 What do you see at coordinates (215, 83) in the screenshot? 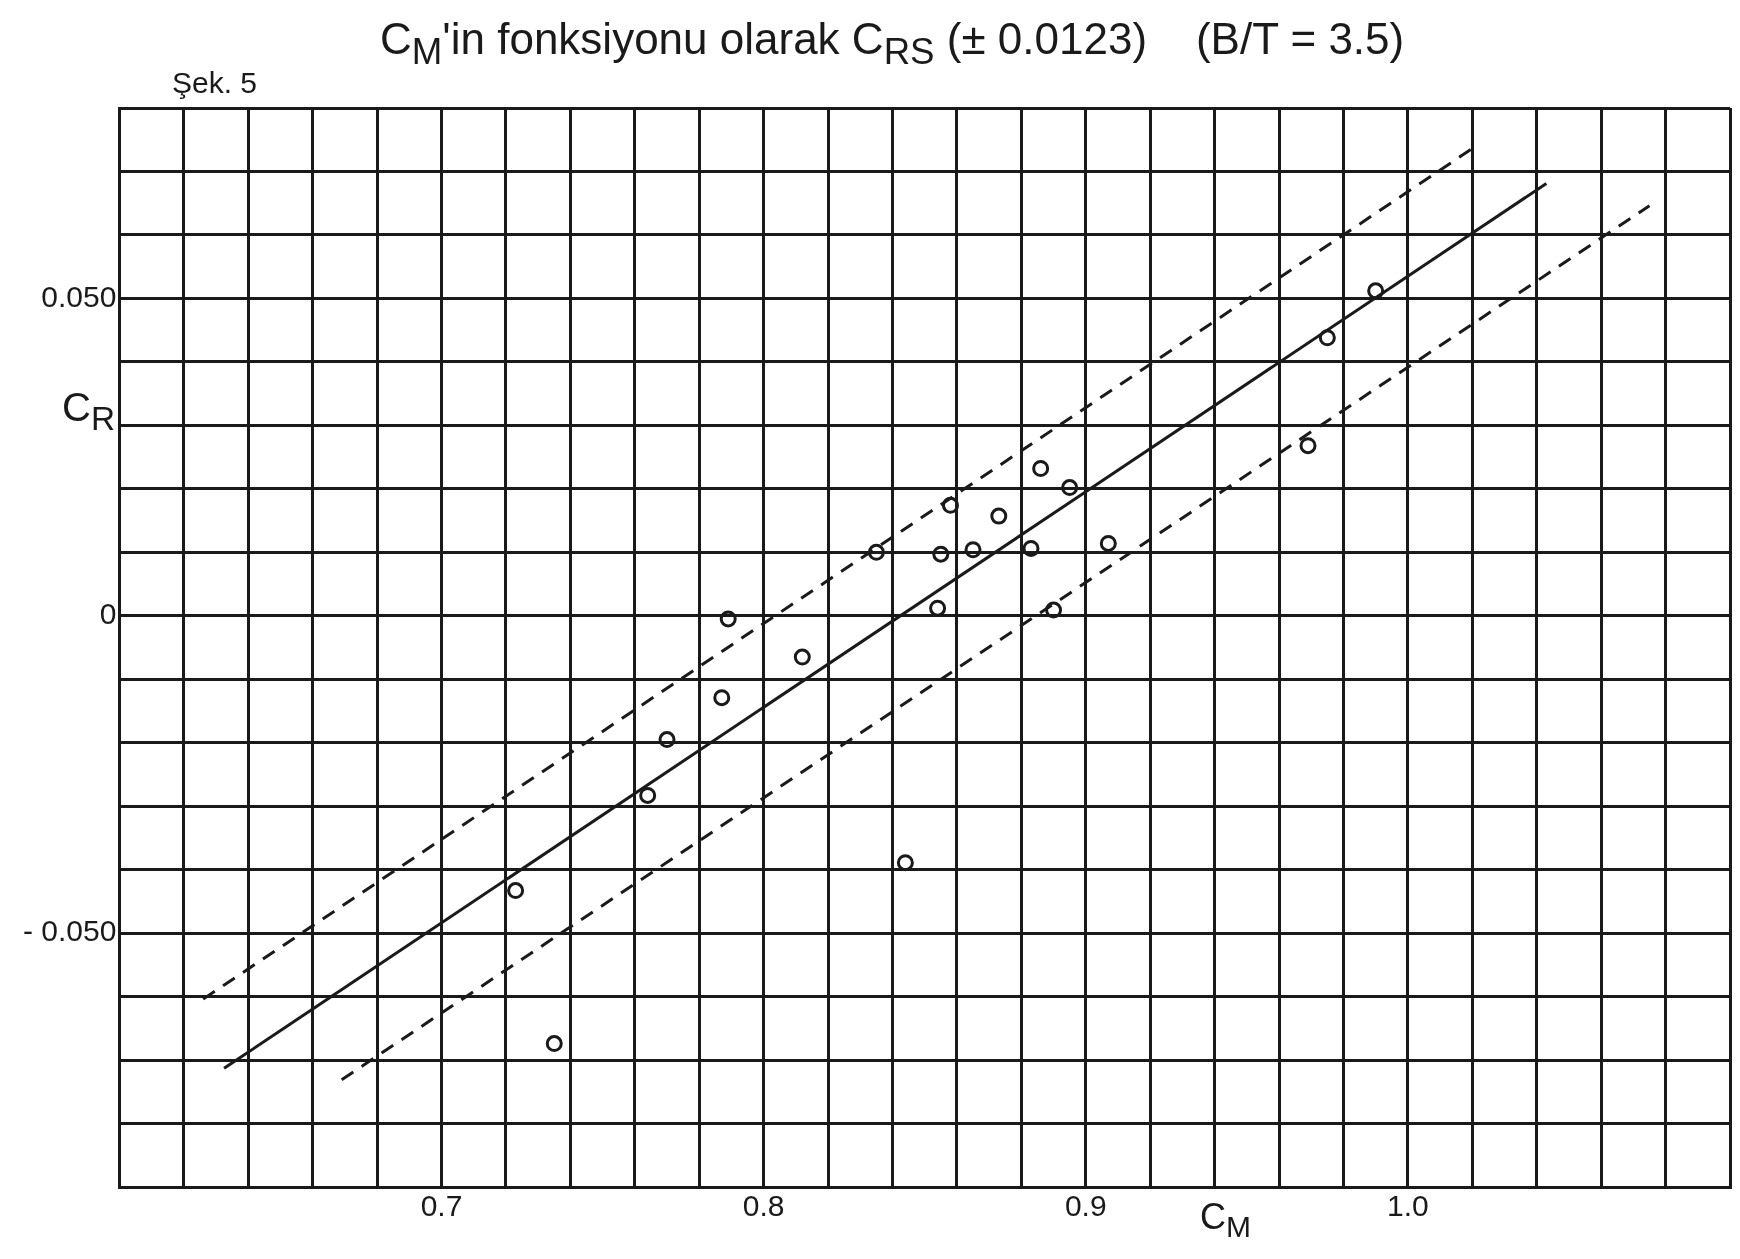
I see `text: Şek. 5` at bounding box center [215, 83].